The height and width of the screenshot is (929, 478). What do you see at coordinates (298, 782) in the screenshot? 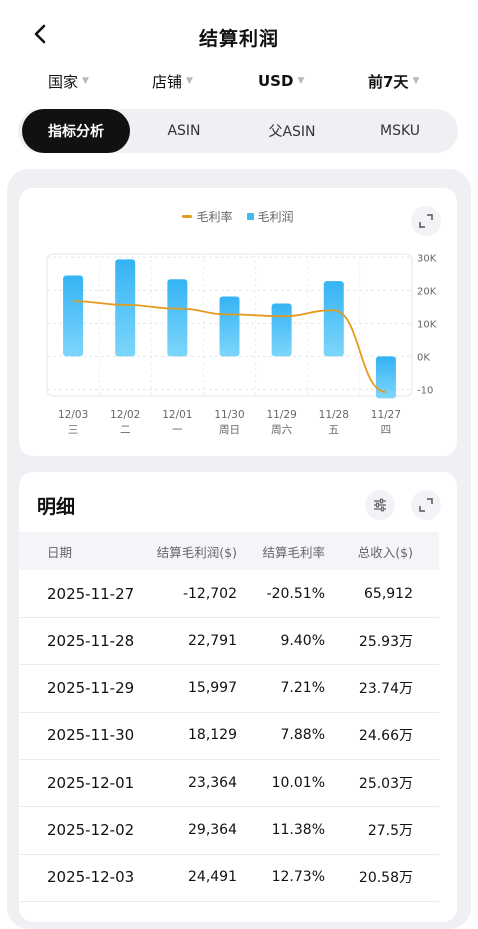
I see `cell-margin: 10.01%` at bounding box center [298, 782].